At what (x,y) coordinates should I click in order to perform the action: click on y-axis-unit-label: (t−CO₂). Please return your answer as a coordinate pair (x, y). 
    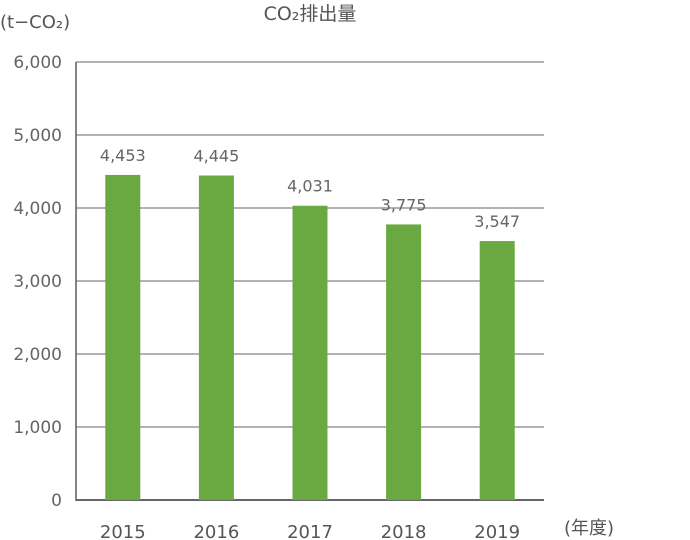
    Looking at the image, I should click on (35, 22).